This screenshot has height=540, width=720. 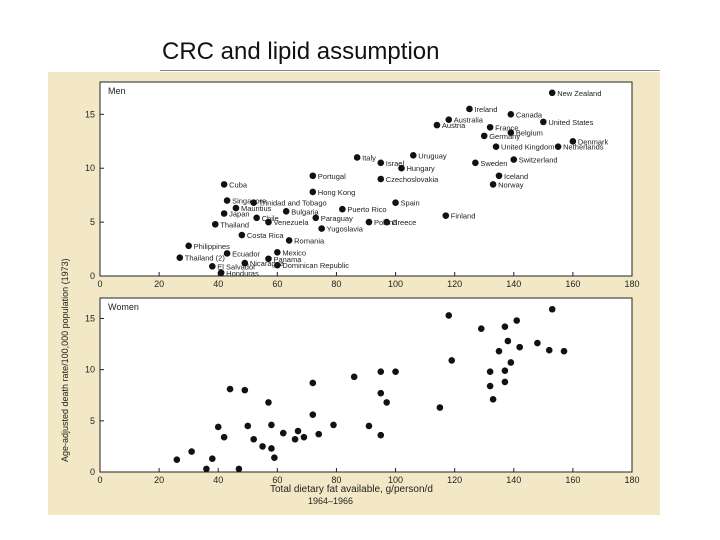 I want to click on x-axis-sublabel: 1964–1966, so click(x=330, y=501).